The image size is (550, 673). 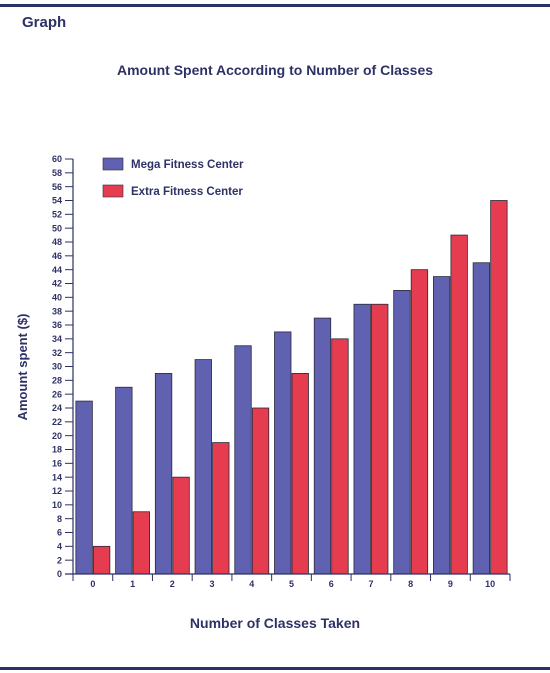 What do you see at coordinates (59, 560) in the screenshot?
I see `y-tick-label: 2` at bounding box center [59, 560].